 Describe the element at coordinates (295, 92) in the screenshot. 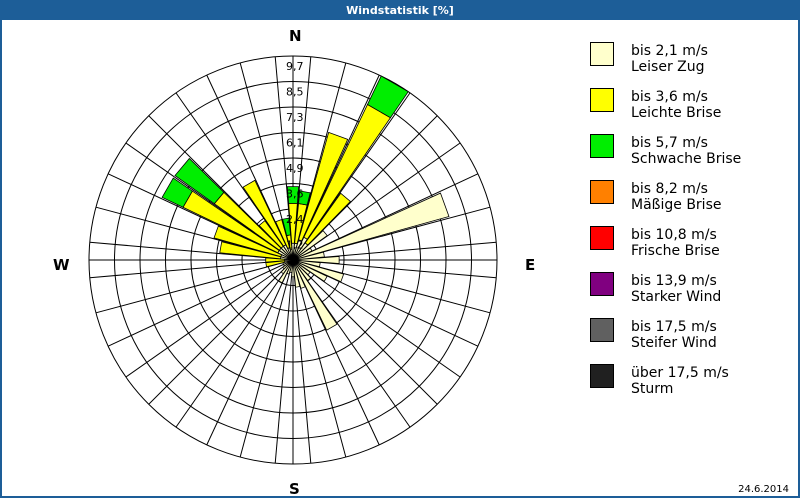

I see `svg-text: 8,5` at that location.